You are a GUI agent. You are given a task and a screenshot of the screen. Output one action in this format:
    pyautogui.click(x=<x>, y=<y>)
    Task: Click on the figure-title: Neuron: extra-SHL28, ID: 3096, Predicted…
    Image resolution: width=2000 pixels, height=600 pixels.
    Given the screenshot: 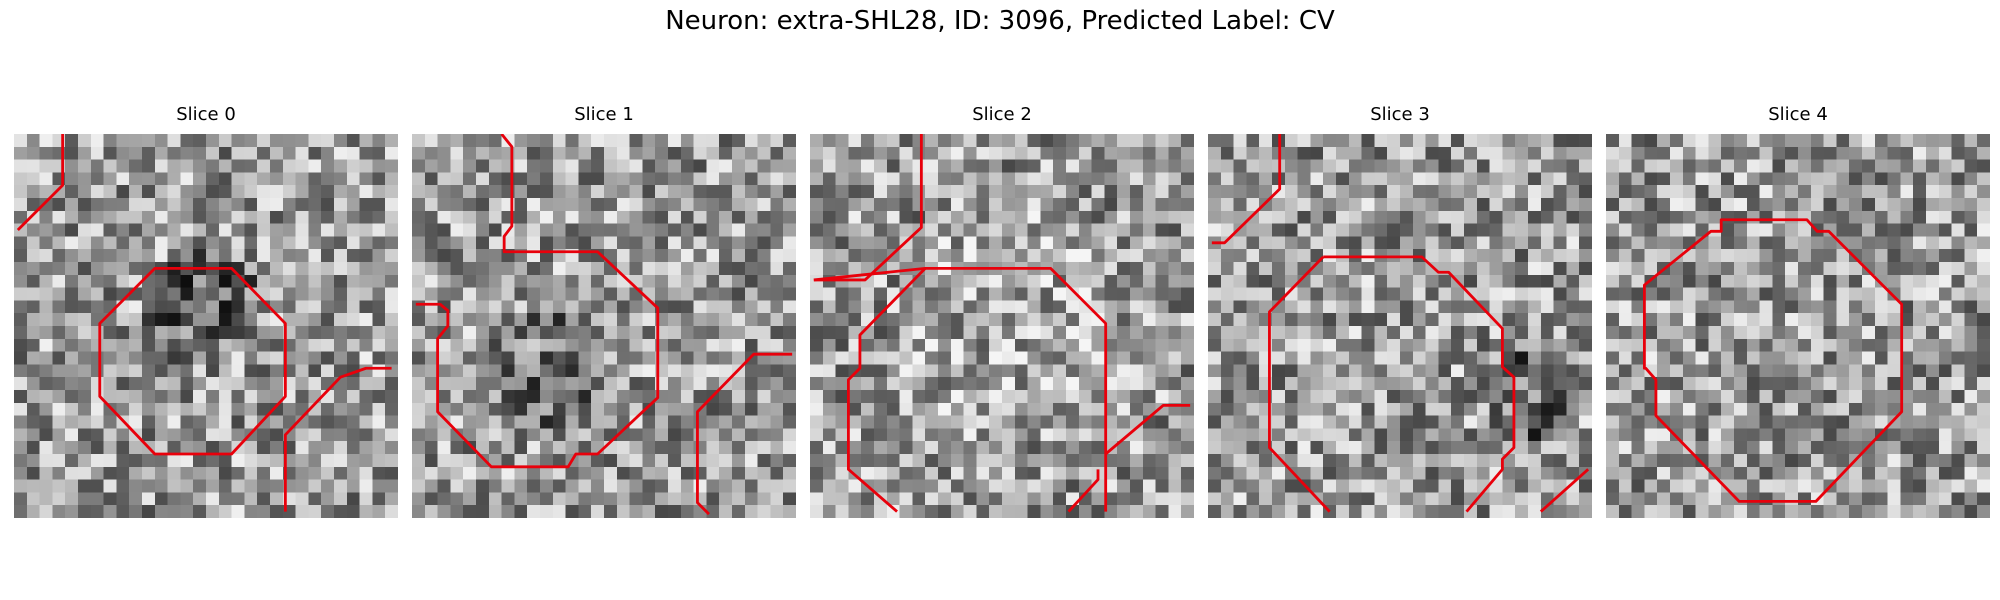 What is the action you would take?
    pyautogui.click(x=1000, y=21)
    